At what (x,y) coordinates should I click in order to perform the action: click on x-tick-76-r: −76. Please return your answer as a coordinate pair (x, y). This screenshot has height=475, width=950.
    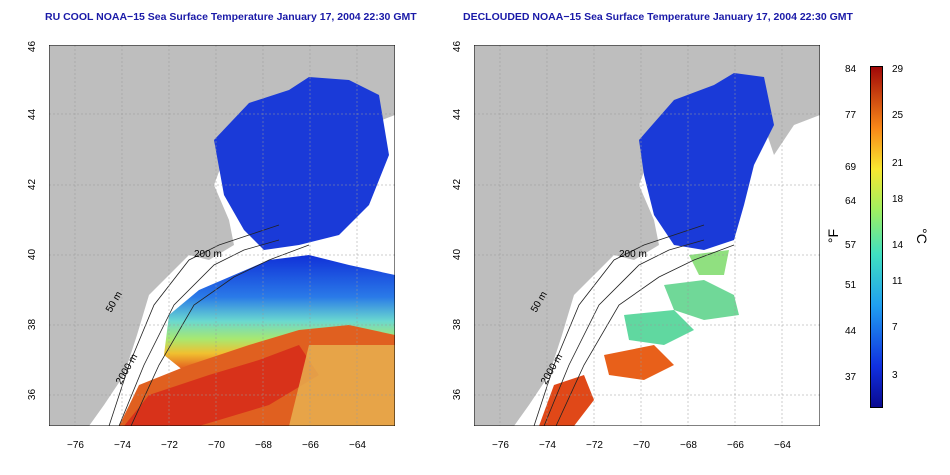
    Looking at the image, I should click on (500, 445).